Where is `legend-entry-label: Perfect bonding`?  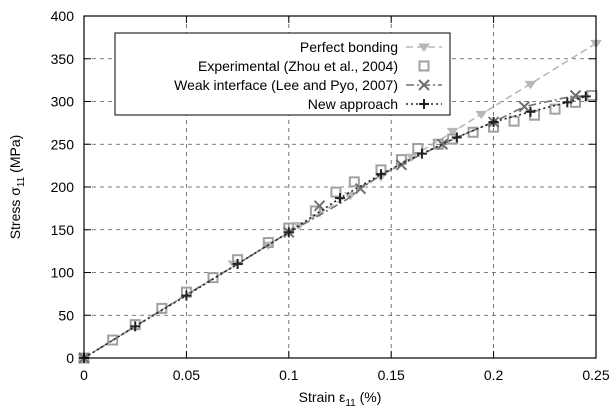 legend-entry-label: Perfect bonding is located at coordinates (349, 47).